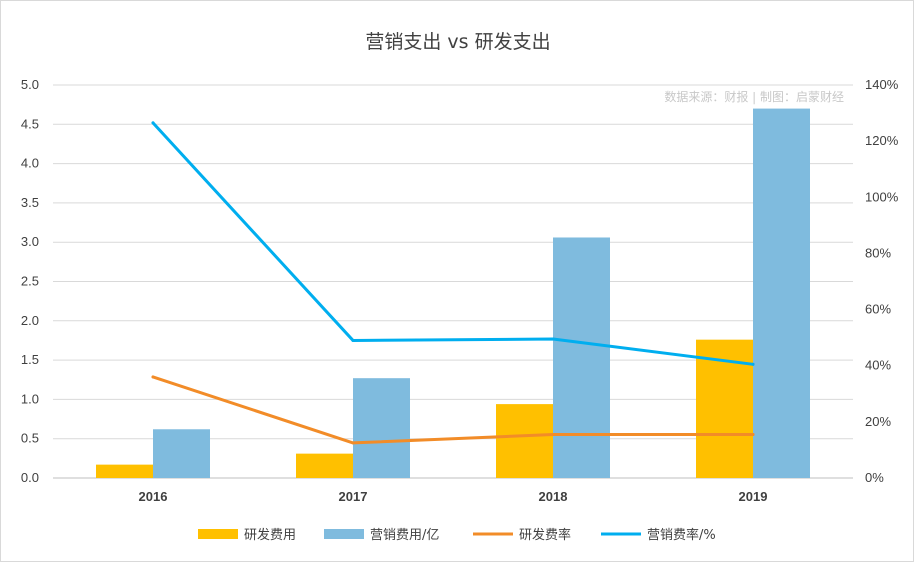 The height and width of the screenshot is (563, 914). I want to click on x-axis: 2016 2017 2018 2019, so click(453, 496).